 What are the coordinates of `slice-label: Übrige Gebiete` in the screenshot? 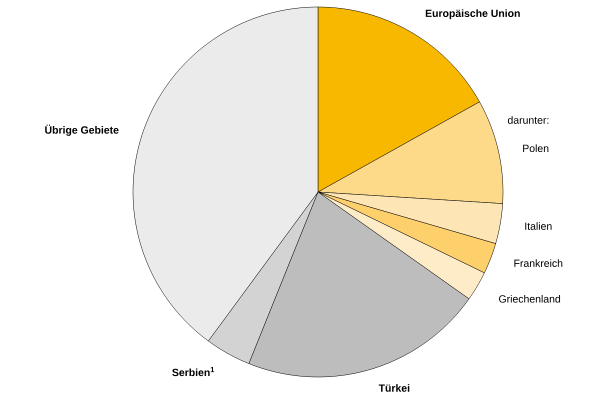 It's located at (82, 130).